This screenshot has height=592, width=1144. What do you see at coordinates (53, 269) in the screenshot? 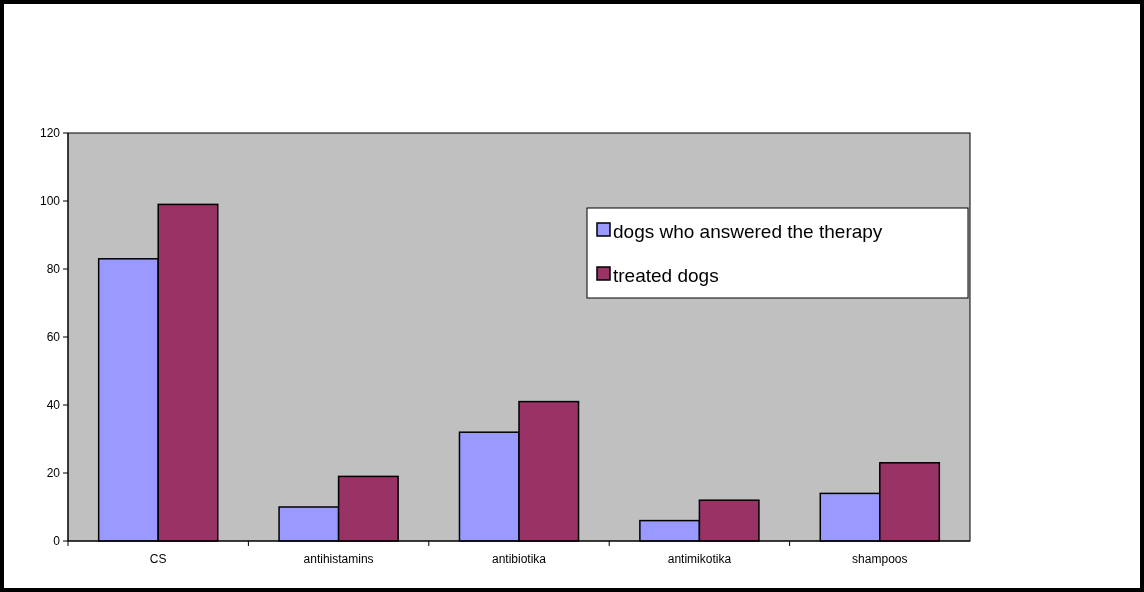
I see `y-tick-label: 80` at bounding box center [53, 269].